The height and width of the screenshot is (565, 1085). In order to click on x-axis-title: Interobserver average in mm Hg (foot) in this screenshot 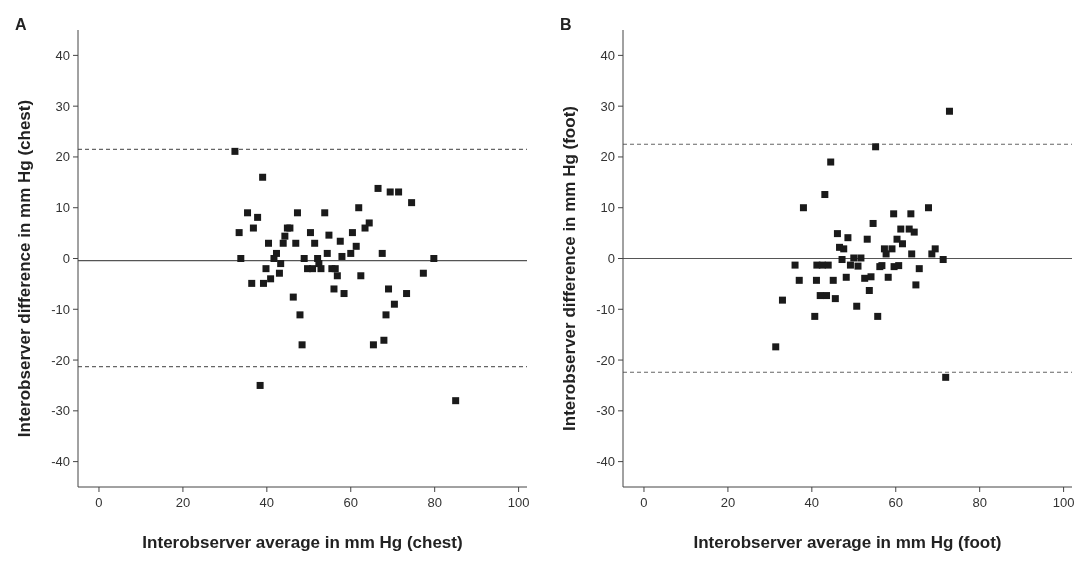, I will do `click(847, 542)`.